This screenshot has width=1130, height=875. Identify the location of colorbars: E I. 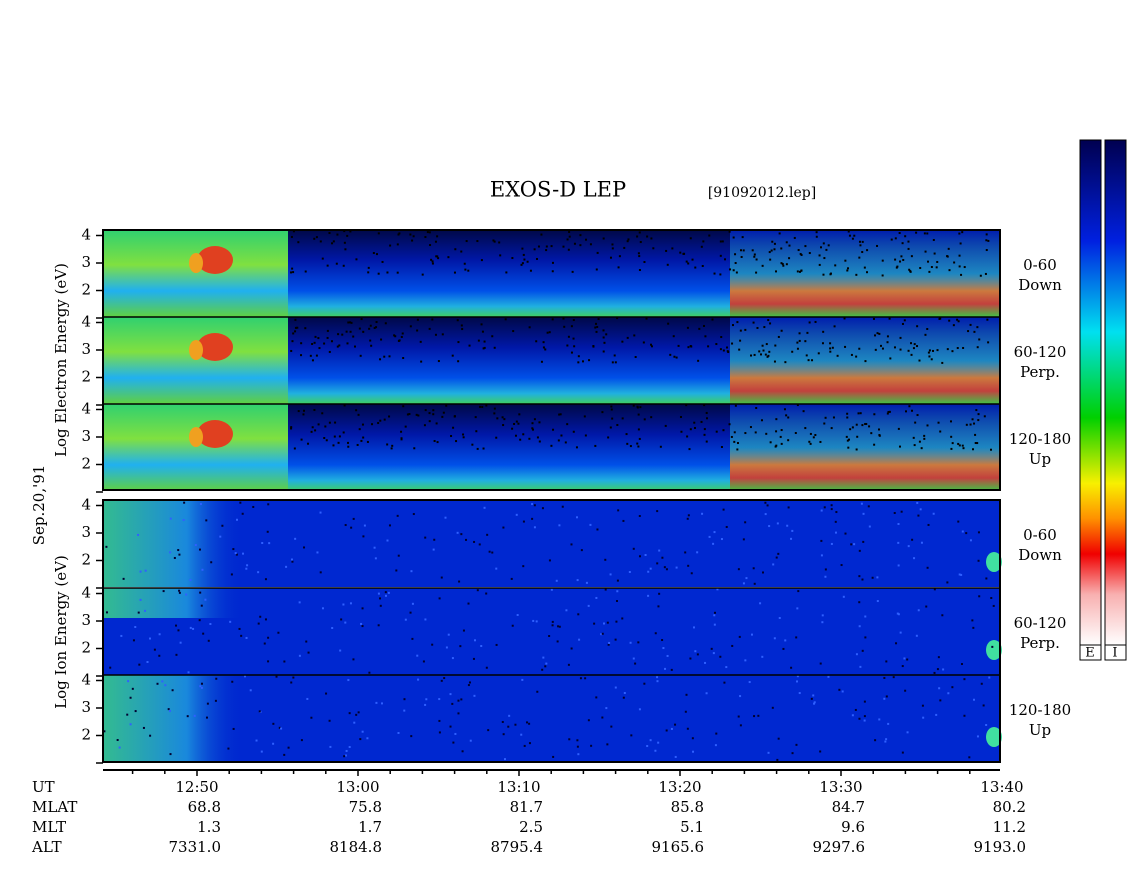
(1103, 400).